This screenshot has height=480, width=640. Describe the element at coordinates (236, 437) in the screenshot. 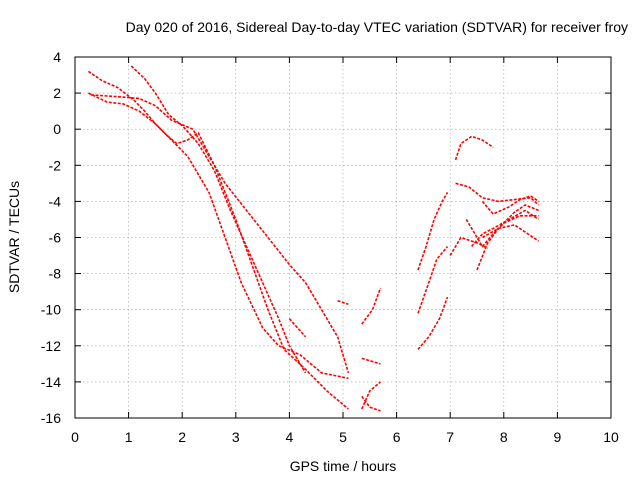

I see `x-tick-label: 3` at that location.